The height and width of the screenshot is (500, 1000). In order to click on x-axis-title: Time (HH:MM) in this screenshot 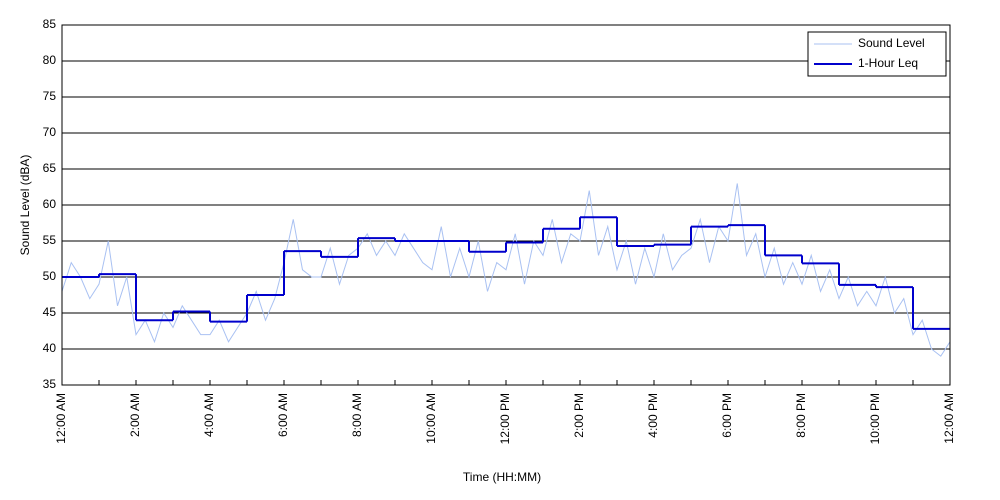, I will do `click(502, 477)`.